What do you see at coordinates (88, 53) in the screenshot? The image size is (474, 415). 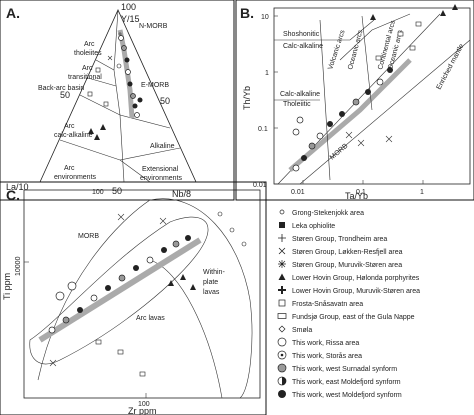 I see `ternary-field-arc-tholeiites: tholeiites` at bounding box center [88, 53].